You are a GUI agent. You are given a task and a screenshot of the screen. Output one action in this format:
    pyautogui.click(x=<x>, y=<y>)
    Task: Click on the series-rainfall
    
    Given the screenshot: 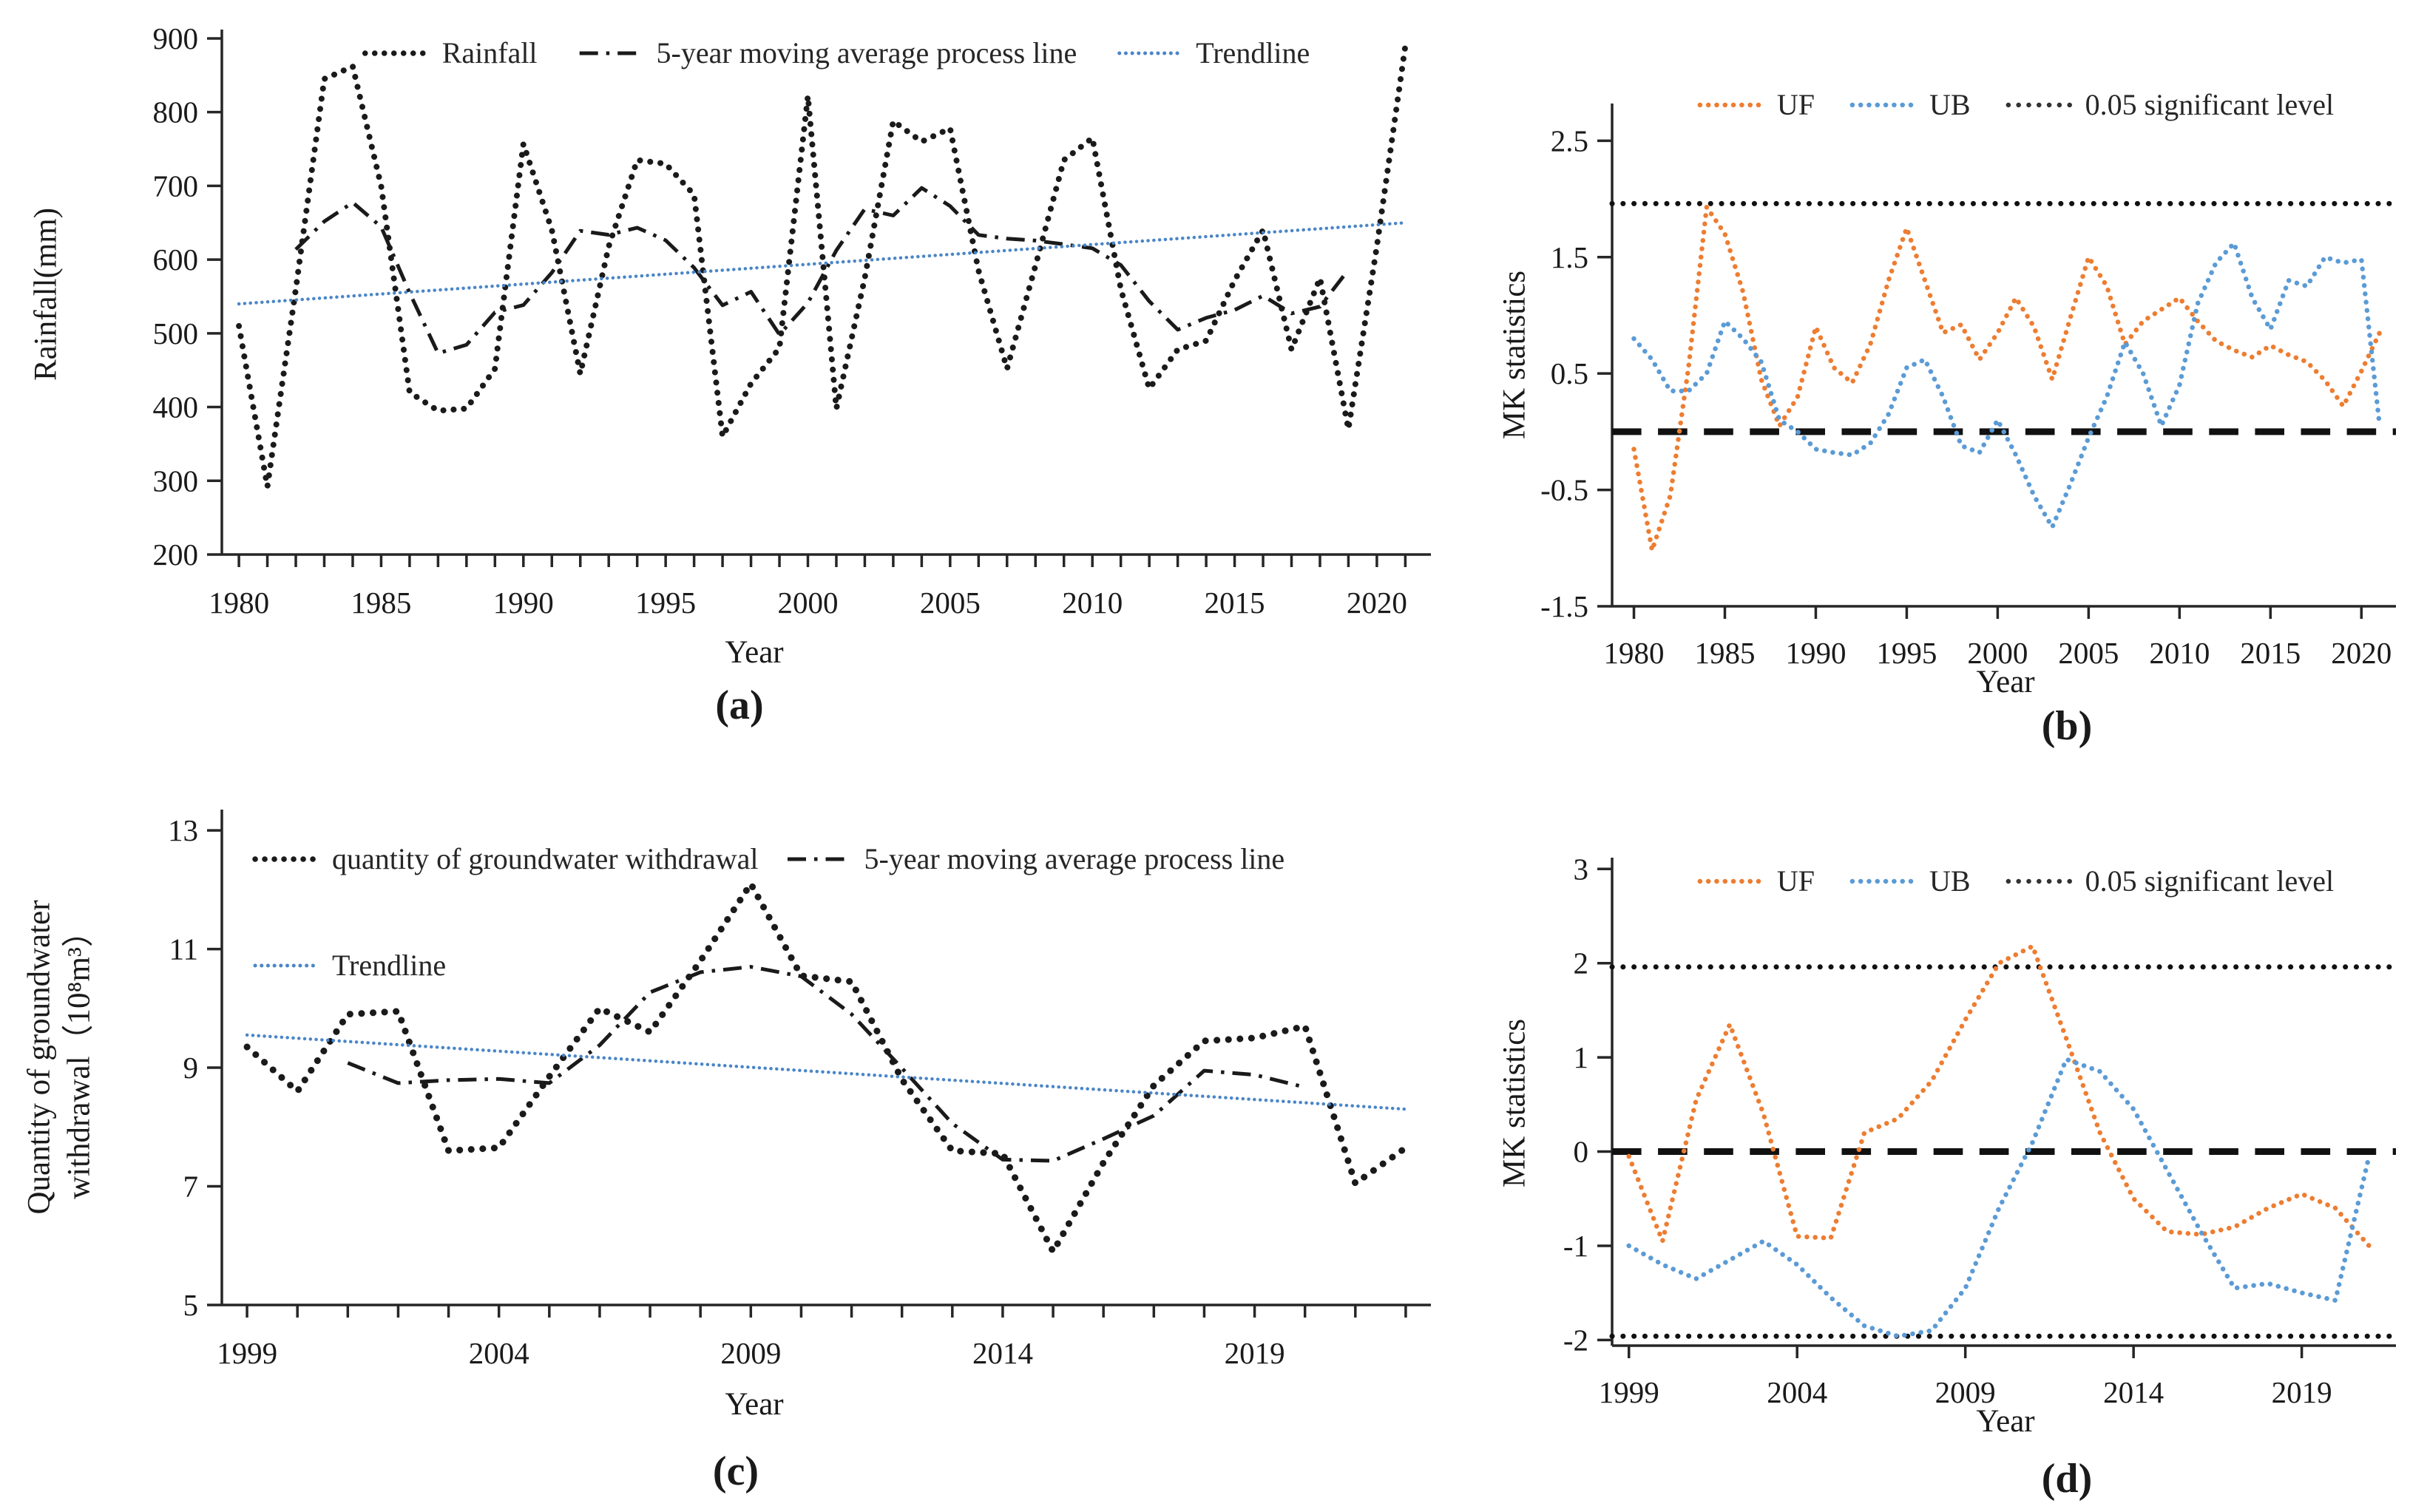 What is the action you would take?
    pyautogui.click(x=822, y=266)
    